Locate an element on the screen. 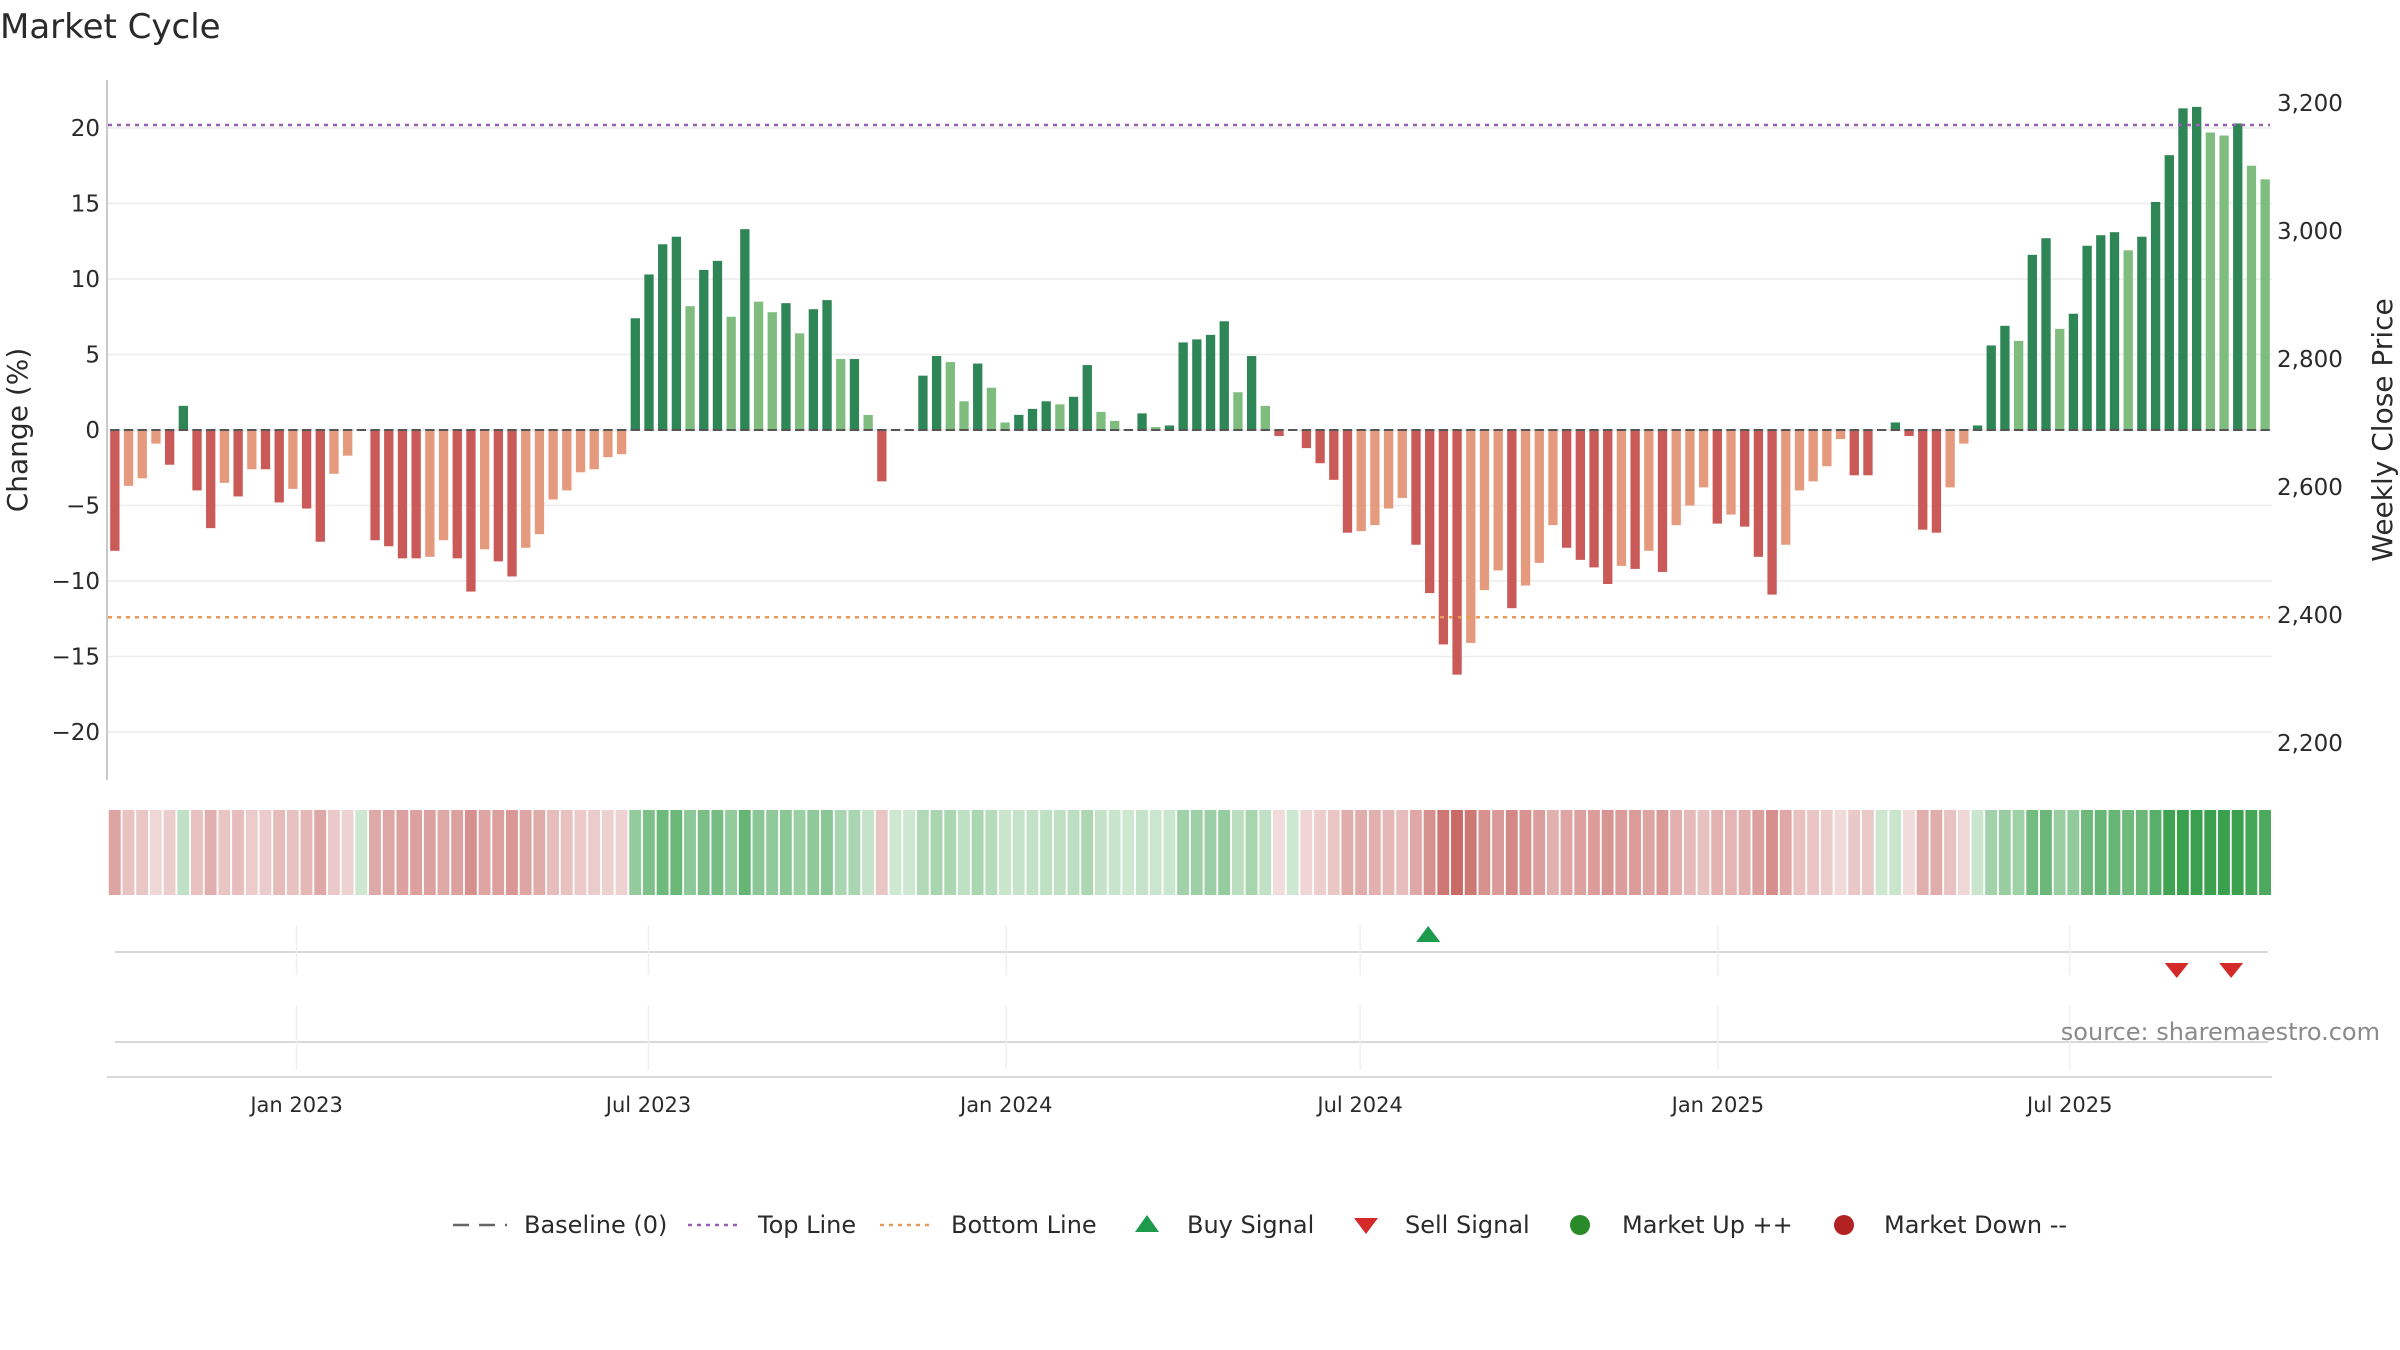  y2-tick-label: 2,200 is located at coordinates (2310, 744).